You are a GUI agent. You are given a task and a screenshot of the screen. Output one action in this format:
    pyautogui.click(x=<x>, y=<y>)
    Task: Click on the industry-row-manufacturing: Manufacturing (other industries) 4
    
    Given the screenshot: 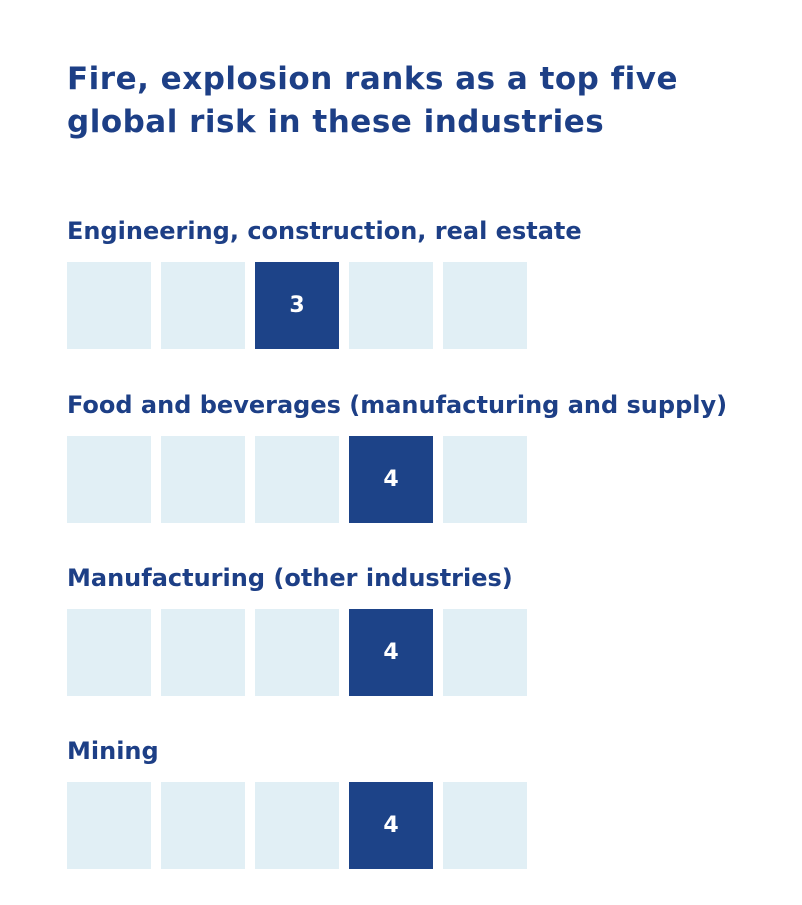 What is the action you would take?
    pyautogui.click(x=432, y=628)
    